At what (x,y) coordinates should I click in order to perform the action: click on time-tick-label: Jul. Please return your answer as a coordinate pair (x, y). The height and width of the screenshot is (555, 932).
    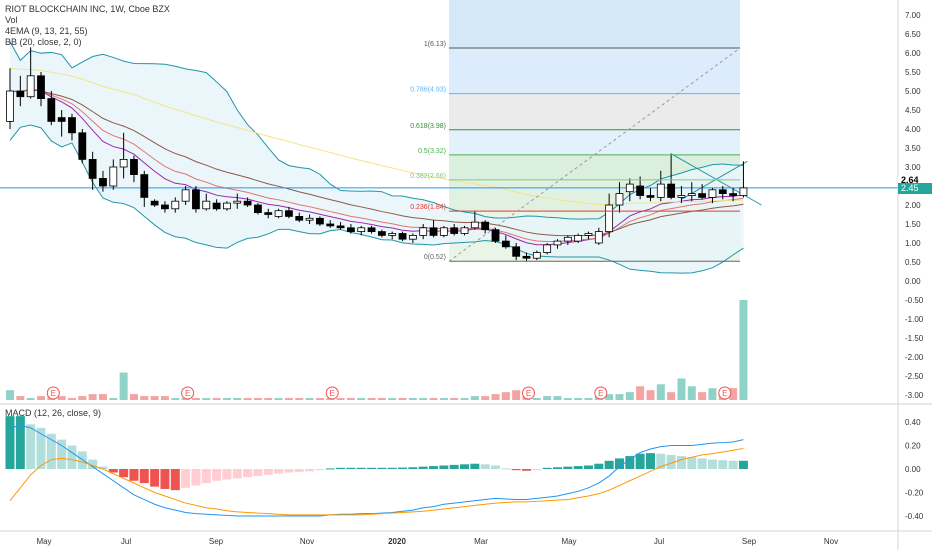
    Looking at the image, I should click on (126, 541).